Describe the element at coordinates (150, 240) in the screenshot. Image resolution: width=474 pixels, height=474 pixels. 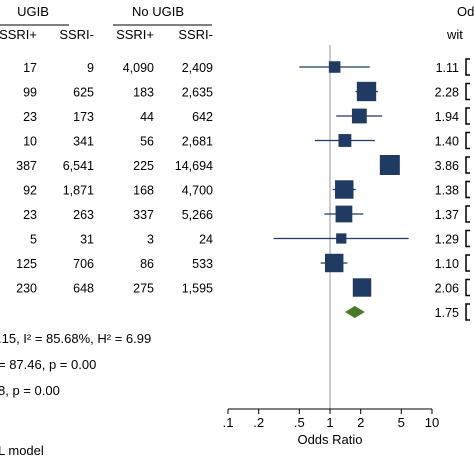
I see `table-cell-no-pos: 3` at that location.